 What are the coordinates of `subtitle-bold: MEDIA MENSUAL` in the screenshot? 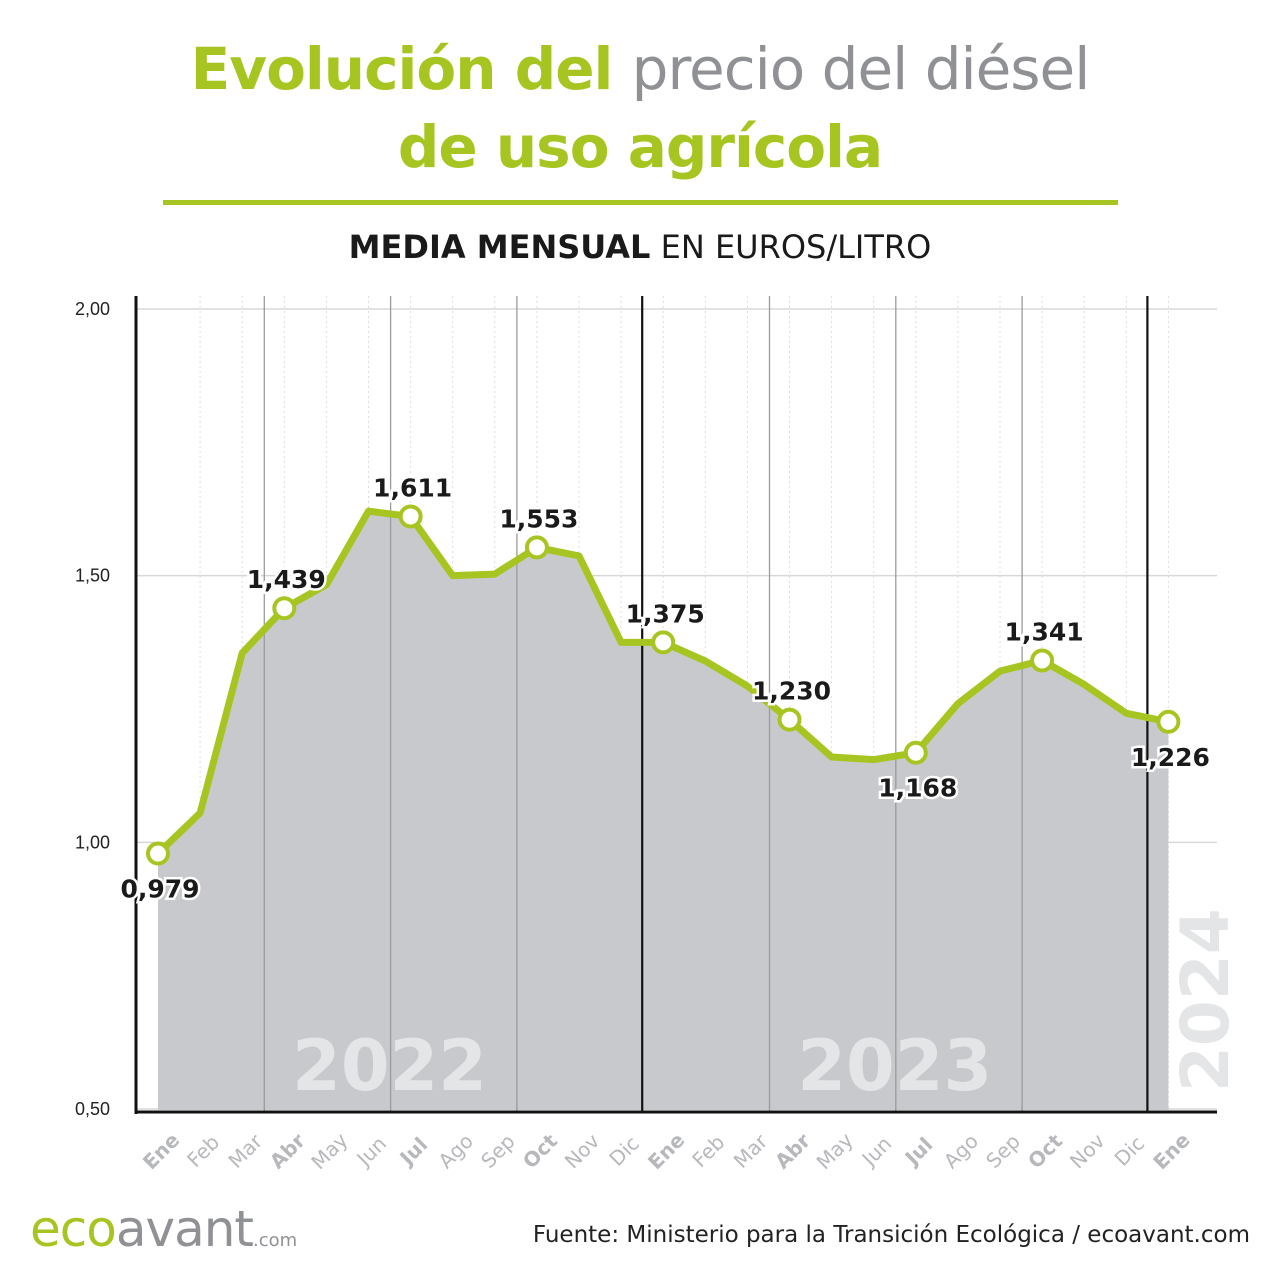 It's located at (499, 247).